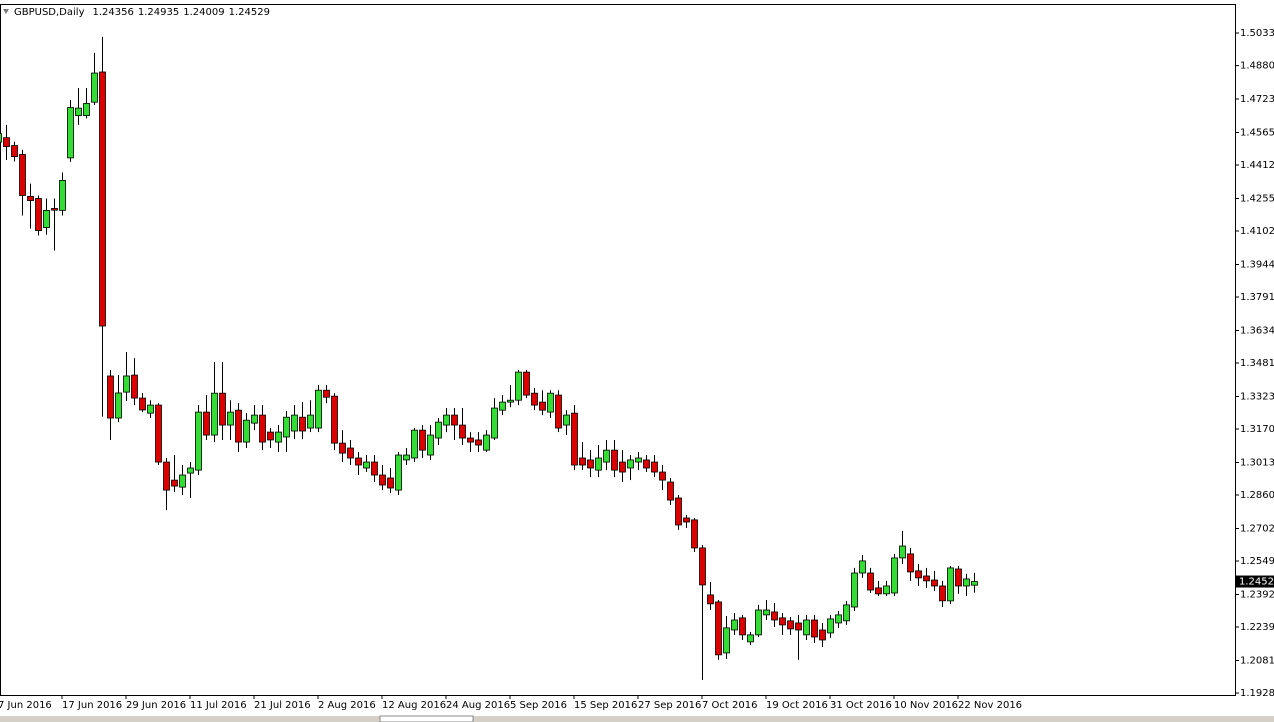  I want to click on y-tick-label: 1.36340, so click(1257, 330).